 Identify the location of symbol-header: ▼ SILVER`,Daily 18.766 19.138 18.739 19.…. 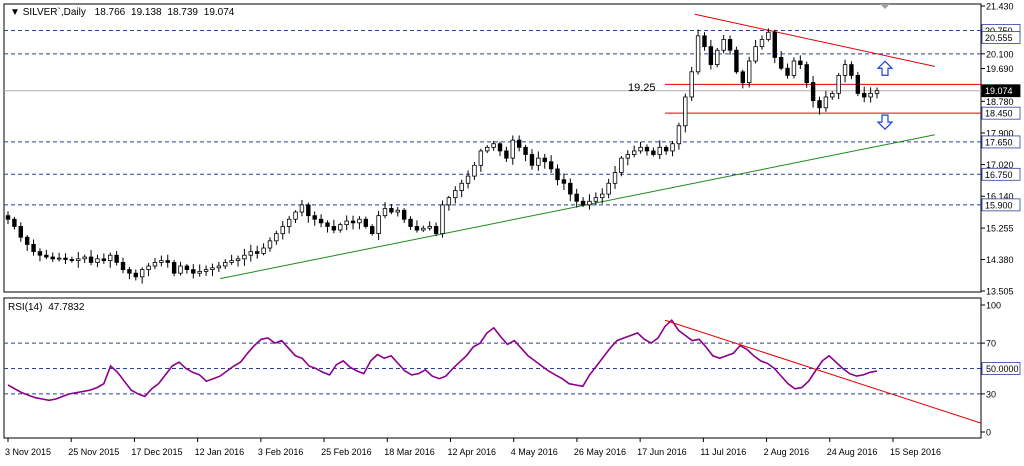
(122, 12).